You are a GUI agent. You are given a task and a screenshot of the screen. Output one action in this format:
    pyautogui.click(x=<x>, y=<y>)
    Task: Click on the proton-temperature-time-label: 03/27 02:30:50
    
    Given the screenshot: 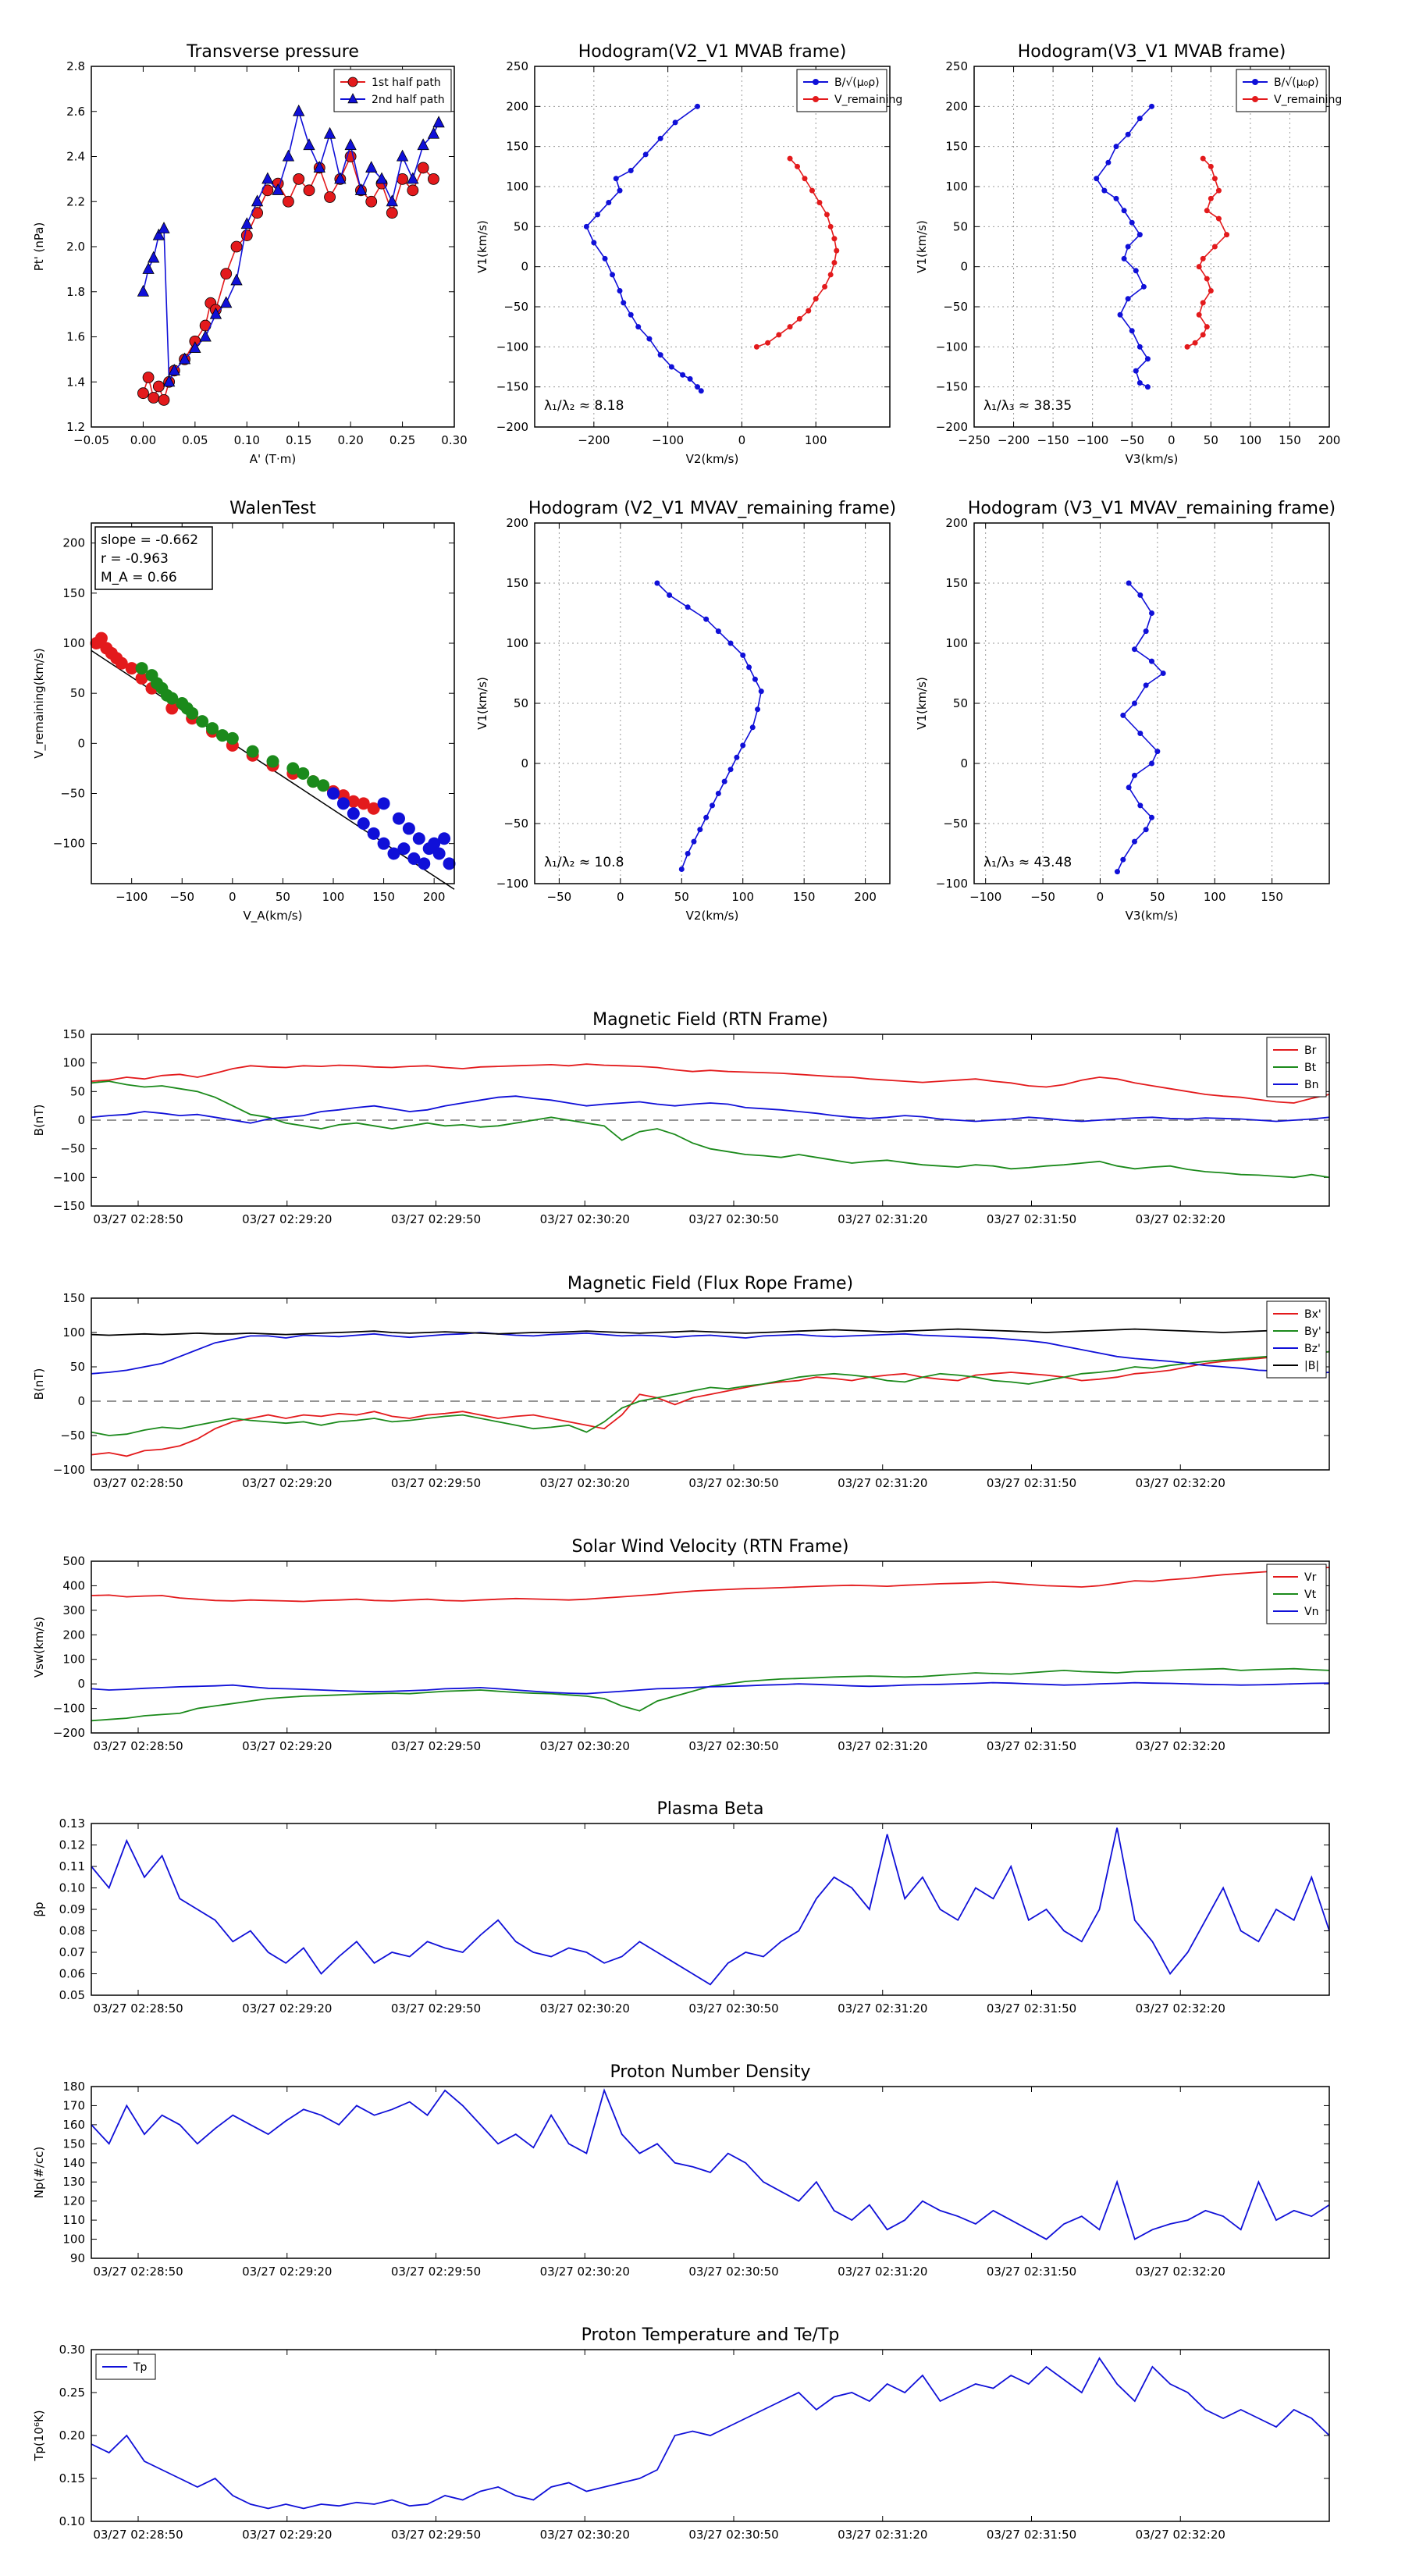 What is the action you would take?
    pyautogui.click(x=733, y=2535)
    